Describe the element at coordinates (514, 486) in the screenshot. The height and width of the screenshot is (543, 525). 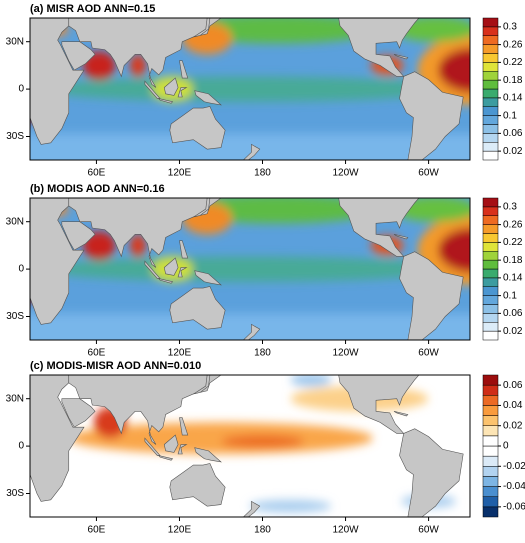
I see `colorbar-label: -0.04` at that location.